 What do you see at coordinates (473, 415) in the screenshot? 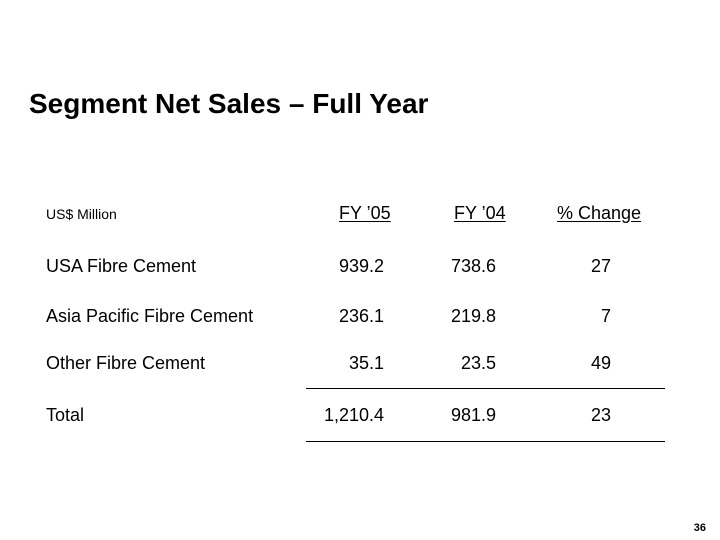
I see `row-fy04-value: 981.9` at bounding box center [473, 415].